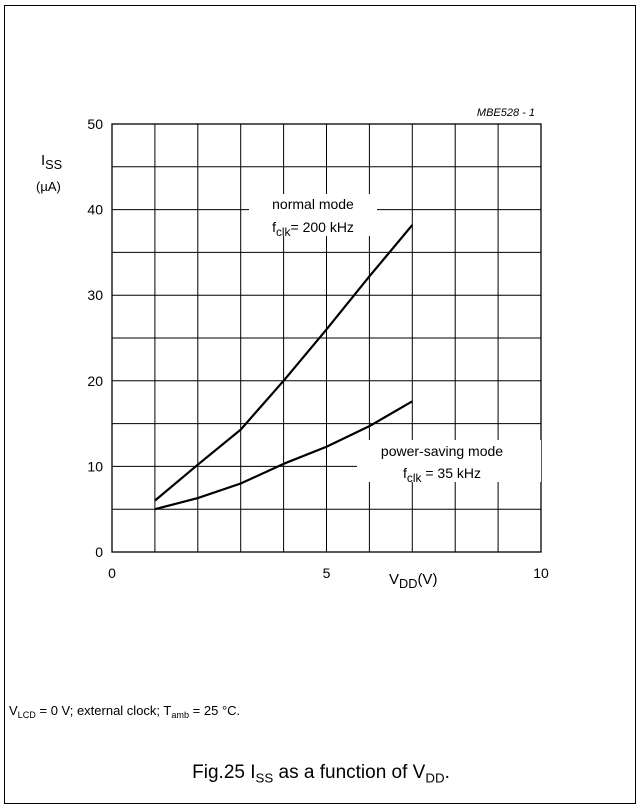 This screenshot has height=812, width=642. I want to click on x-axis-label: VDD(V), so click(413, 581).